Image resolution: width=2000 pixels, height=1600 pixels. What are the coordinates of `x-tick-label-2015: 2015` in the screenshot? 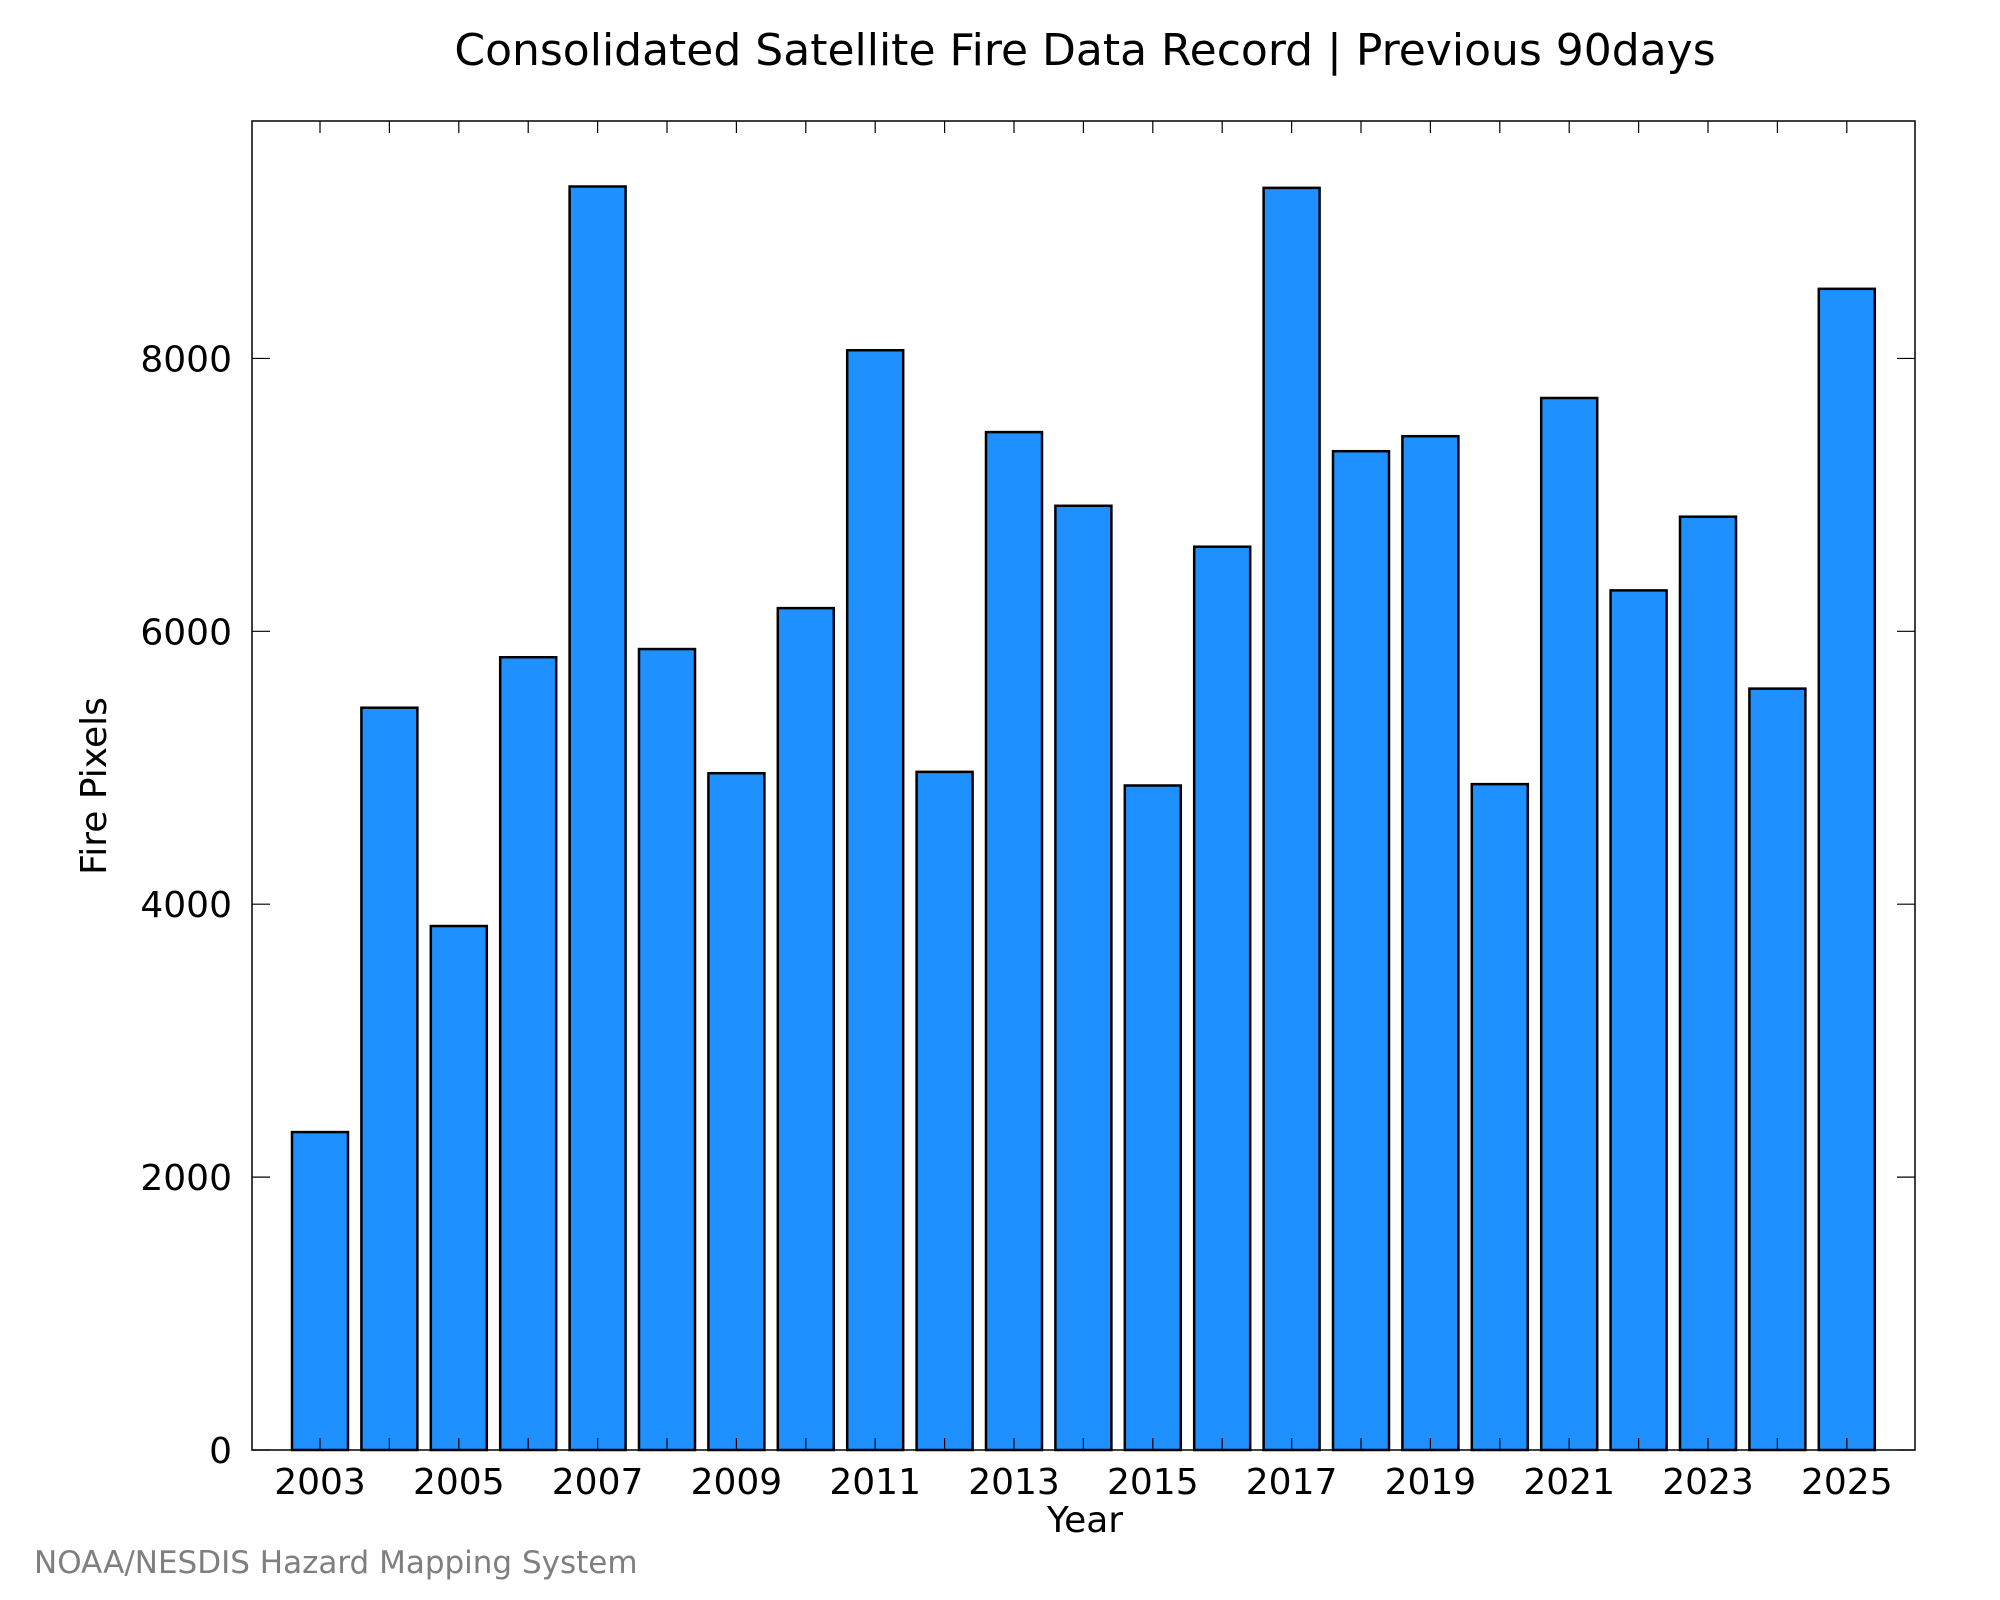 It's located at (1153, 1482).